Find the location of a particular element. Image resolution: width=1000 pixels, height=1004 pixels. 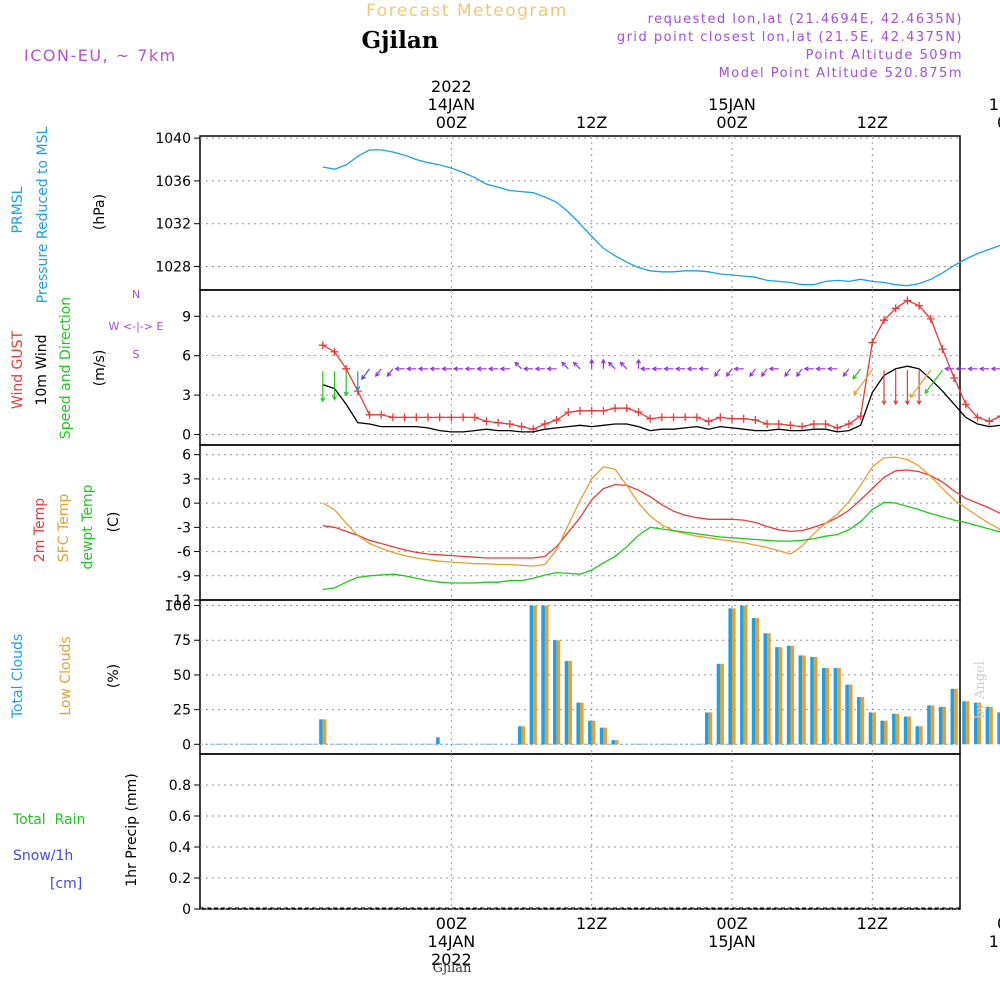

wind-ylabel: (m/s) is located at coordinates (100, 368).